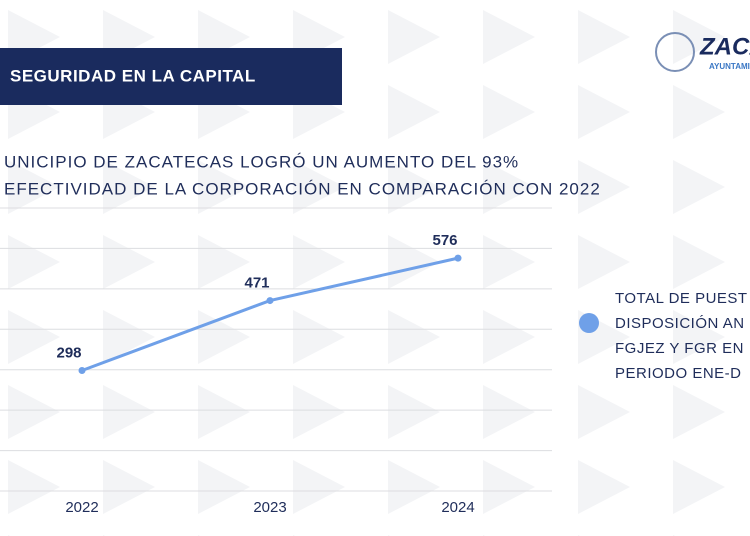 The width and height of the screenshot is (750, 536). I want to click on data-label: 471, so click(256, 283).